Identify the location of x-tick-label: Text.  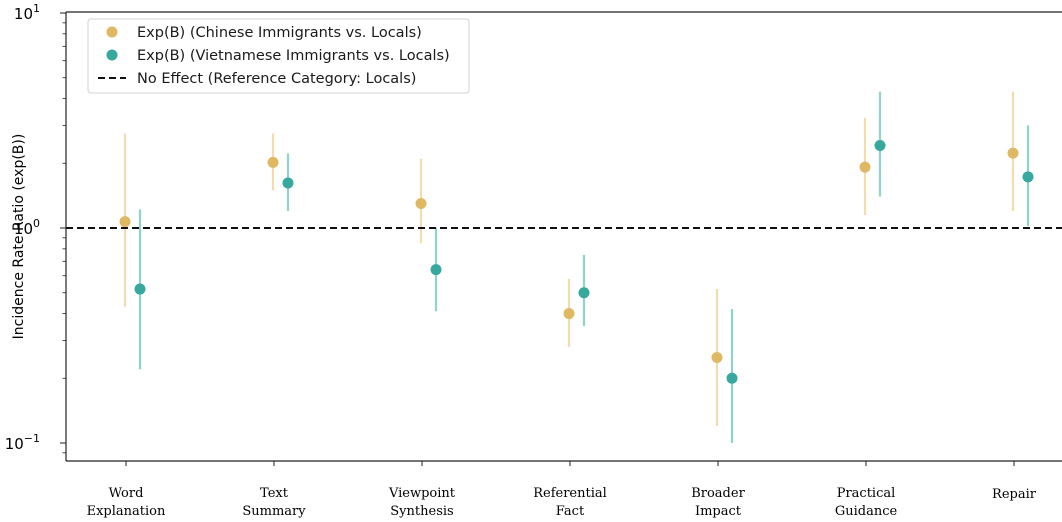
(274, 493).